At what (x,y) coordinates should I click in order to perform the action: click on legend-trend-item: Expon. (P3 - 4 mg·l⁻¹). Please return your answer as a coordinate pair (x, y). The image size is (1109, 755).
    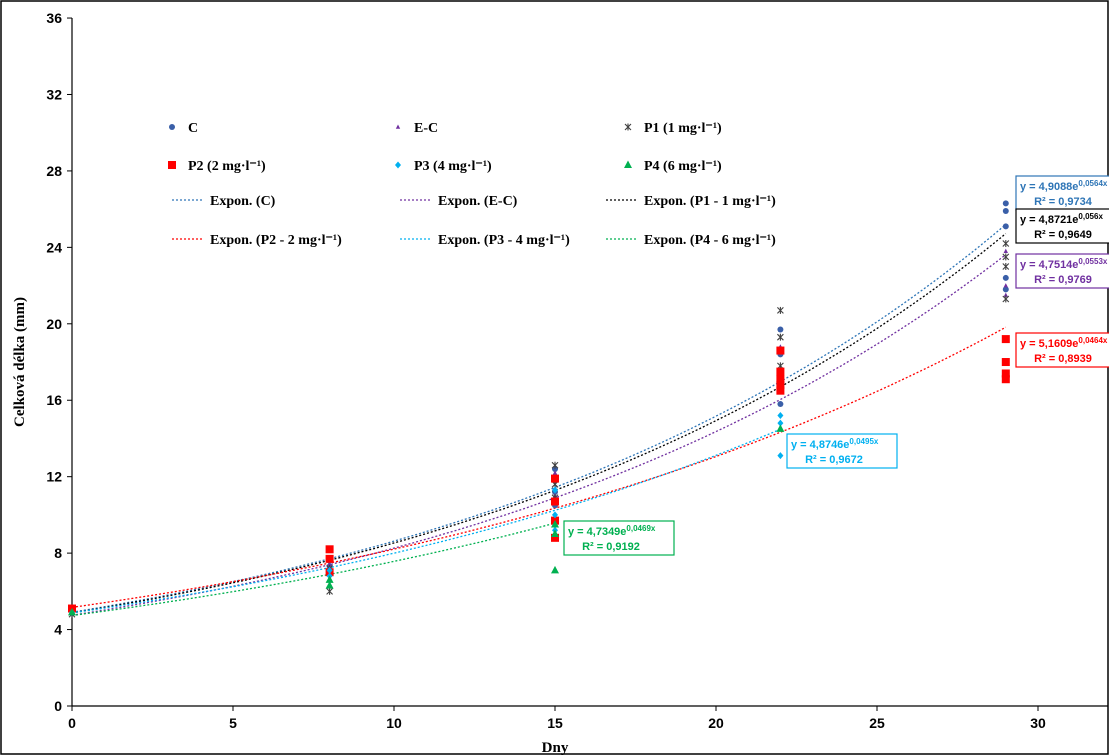
    Looking at the image, I should click on (485, 240).